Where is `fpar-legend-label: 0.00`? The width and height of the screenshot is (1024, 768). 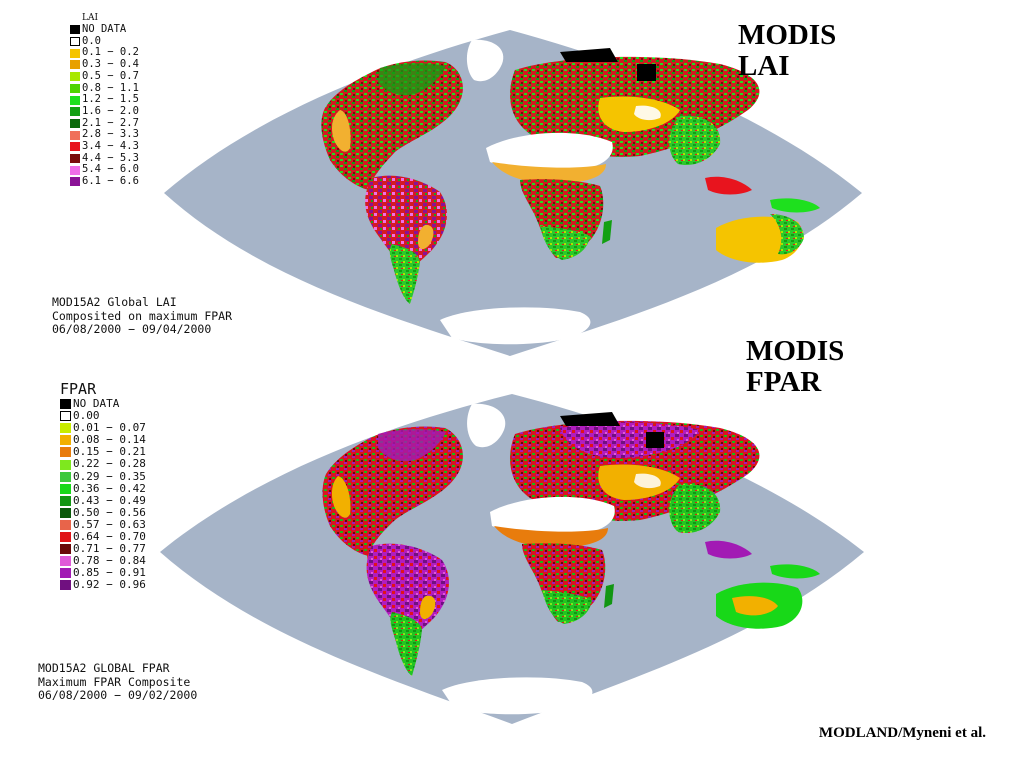 fpar-legend-label: 0.00 is located at coordinates (86, 416).